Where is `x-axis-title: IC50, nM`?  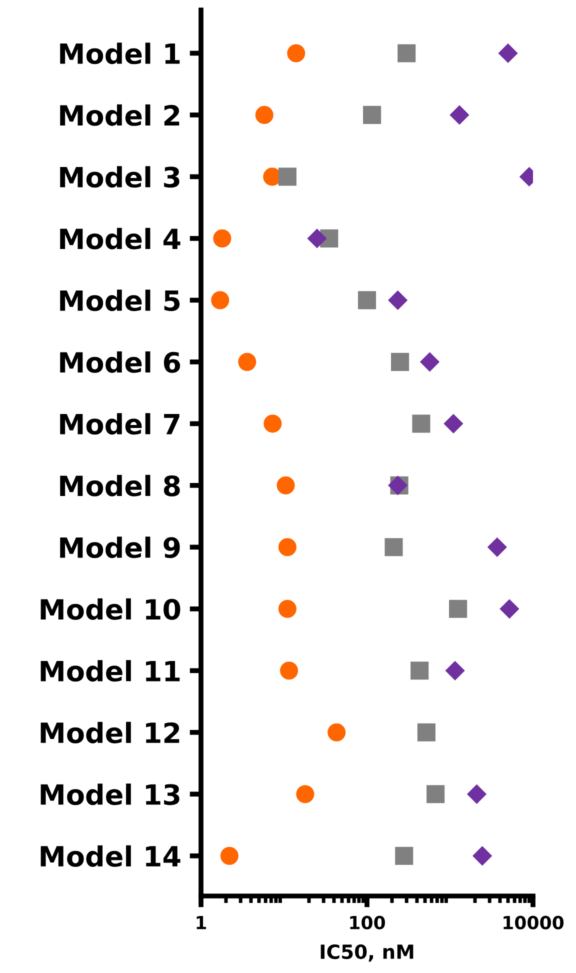 x-axis-title: IC50, nM is located at coordinates (367, 953).